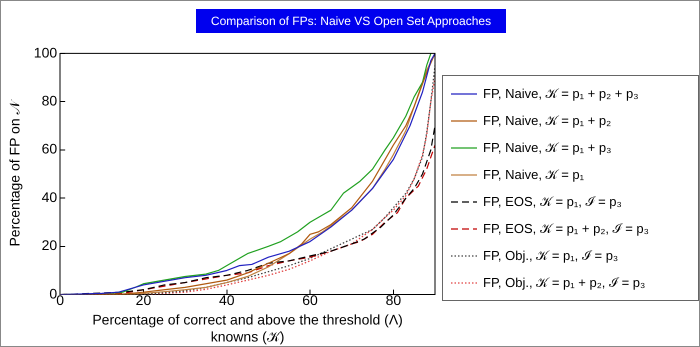 Image resolution: width=700 pixels, height=347 pixels. I want to click on y-tick-label: 100, so click(46, 52).